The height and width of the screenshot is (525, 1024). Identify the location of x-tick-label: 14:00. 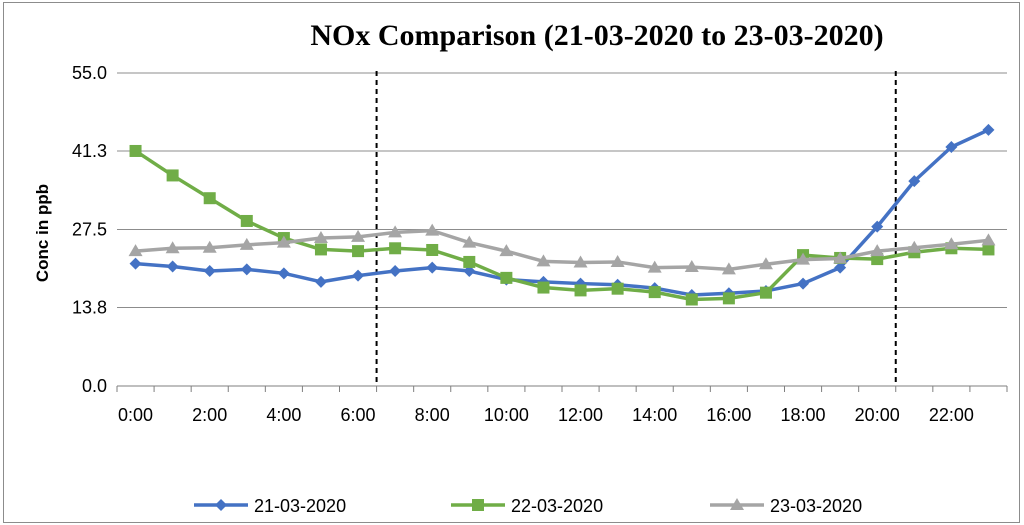
(654, 415).